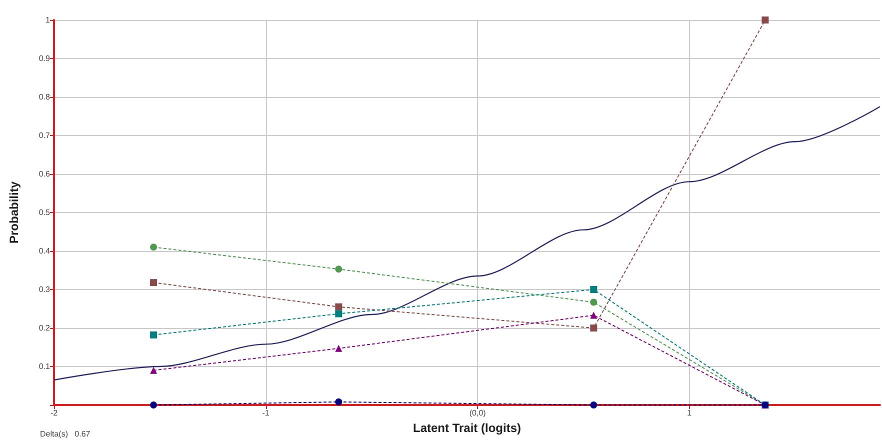 The image size is (882, 444). What do you see at coordinates (44, 328) in the screenshot?
I see `y-tick-label: 0.2` at bounding box center [44, 328].